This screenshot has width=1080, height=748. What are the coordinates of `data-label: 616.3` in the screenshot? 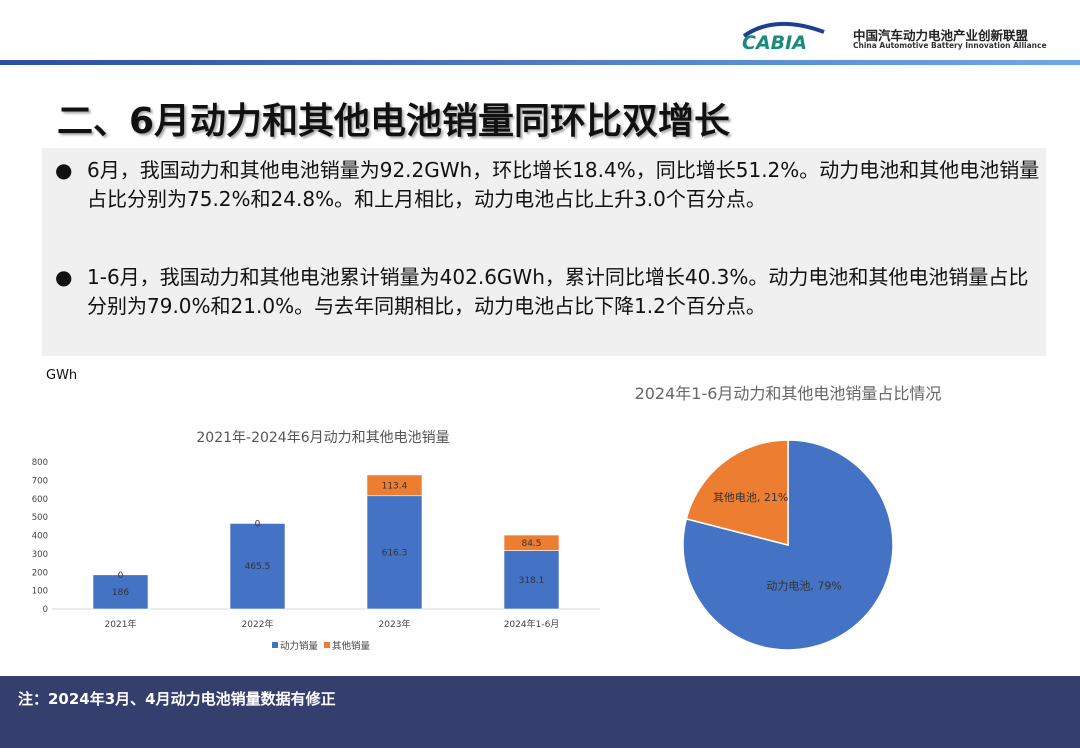 It's located at (395, 553).